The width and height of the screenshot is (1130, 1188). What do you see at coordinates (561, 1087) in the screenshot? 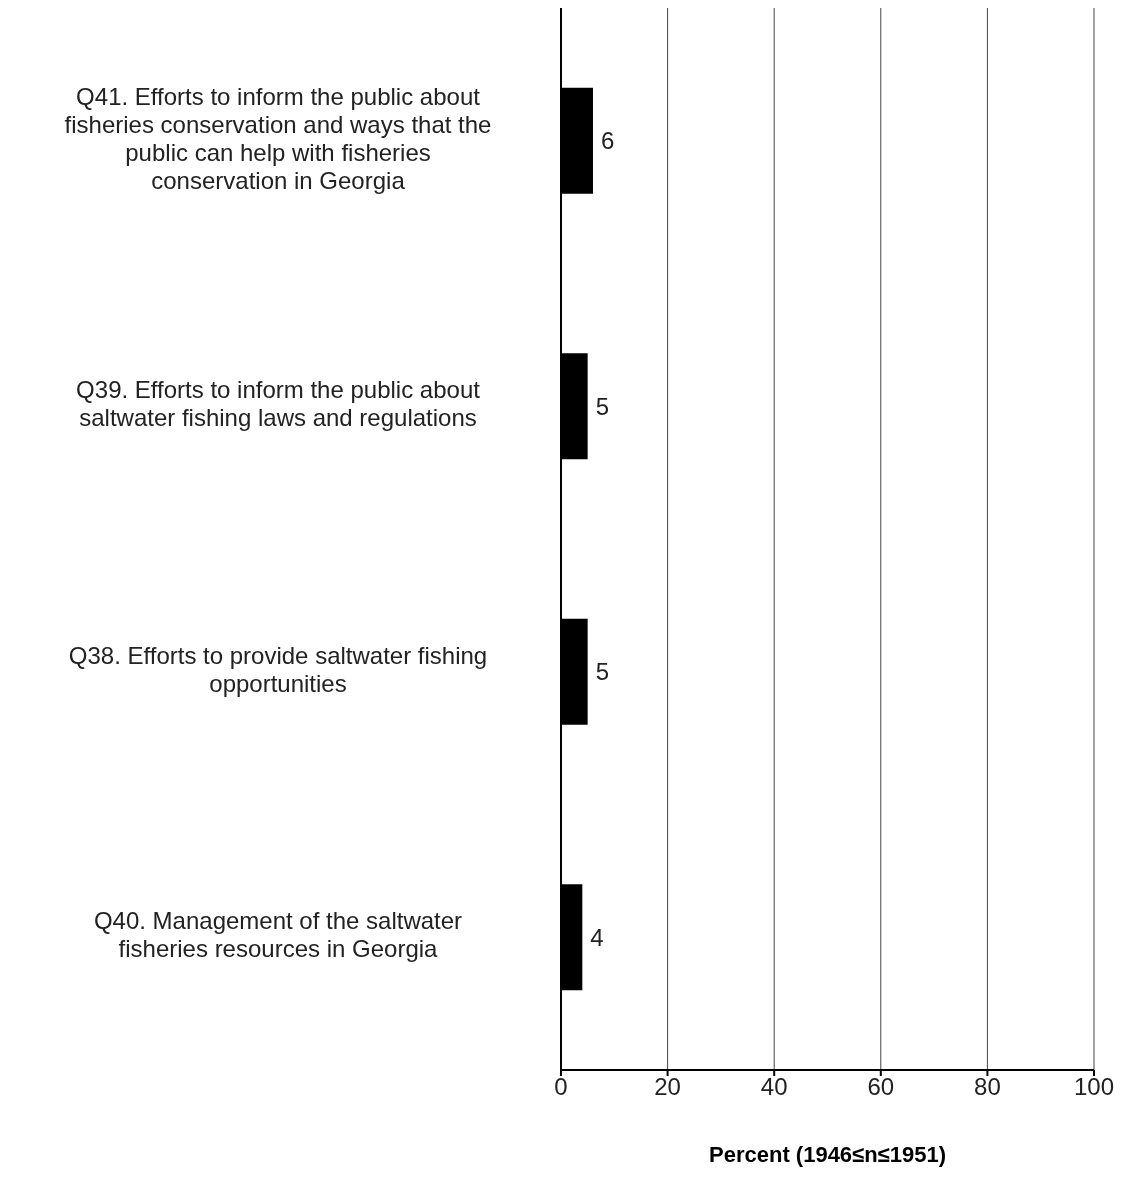
I see `x-tick-label: 0` at bounding box center [561, 1087].